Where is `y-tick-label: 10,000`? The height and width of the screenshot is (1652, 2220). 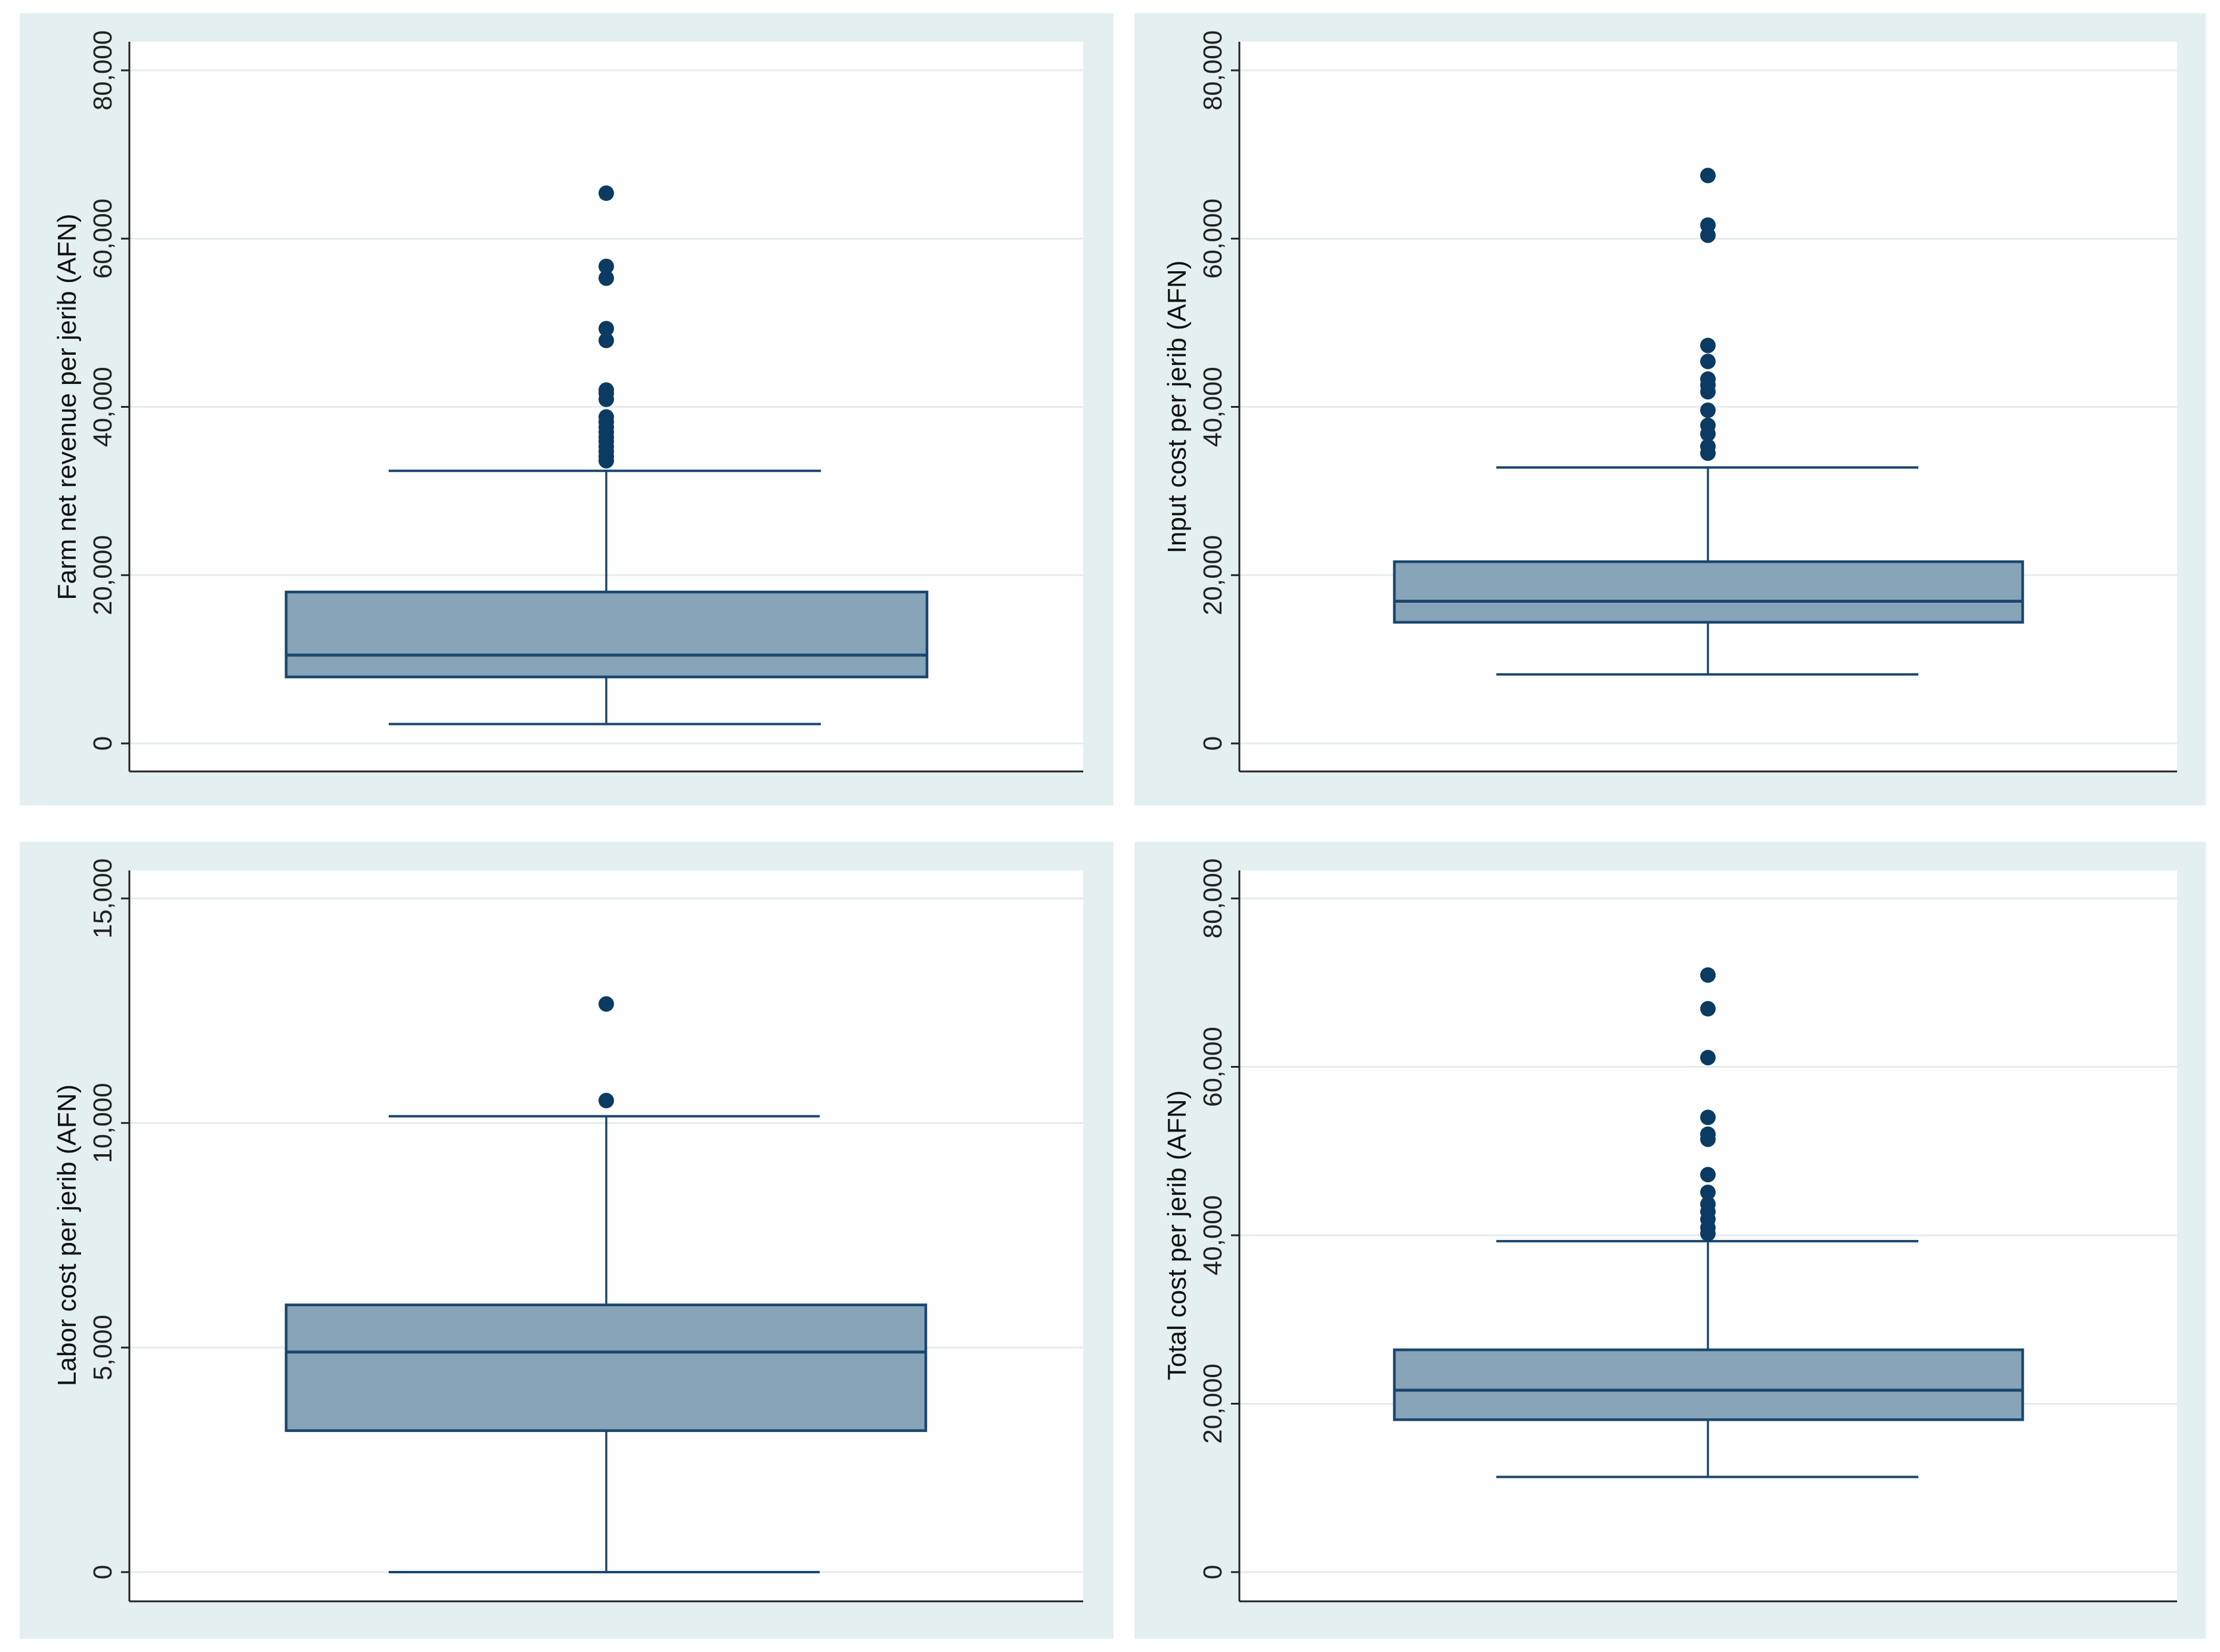 y-tick-label: 10,000 is located at coordinates (103, 1123).